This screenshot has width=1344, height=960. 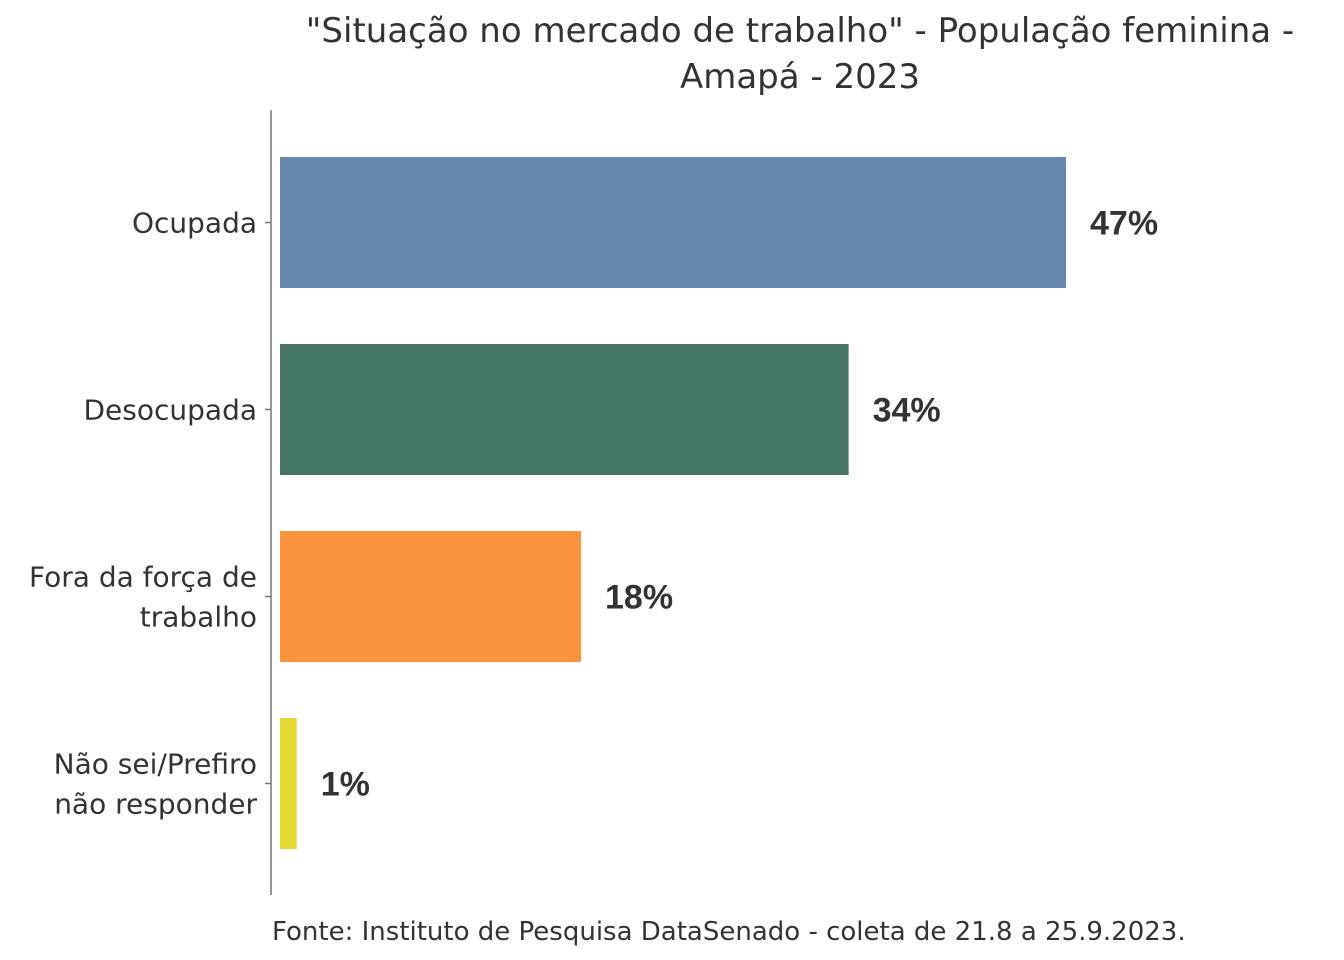 I want to click on data-label: 34%, so click(x=907, y=411).